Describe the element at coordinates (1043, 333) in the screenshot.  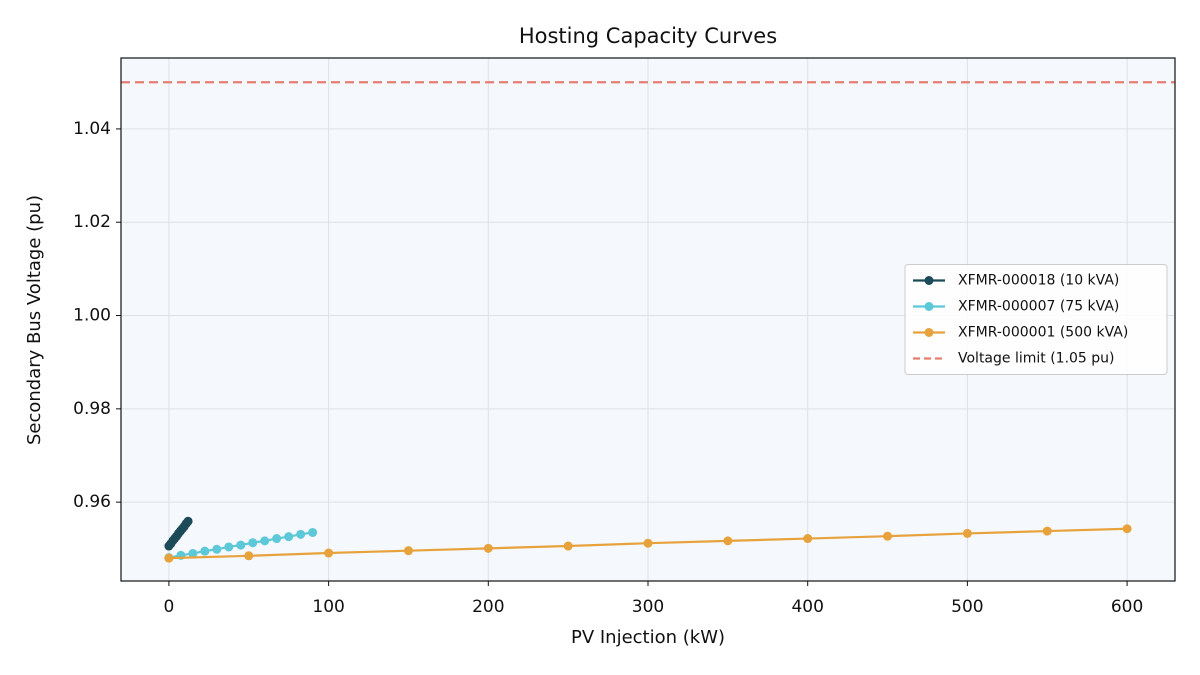
I see `legend-label: XFMR-000001 (500 kVA)` at that location.